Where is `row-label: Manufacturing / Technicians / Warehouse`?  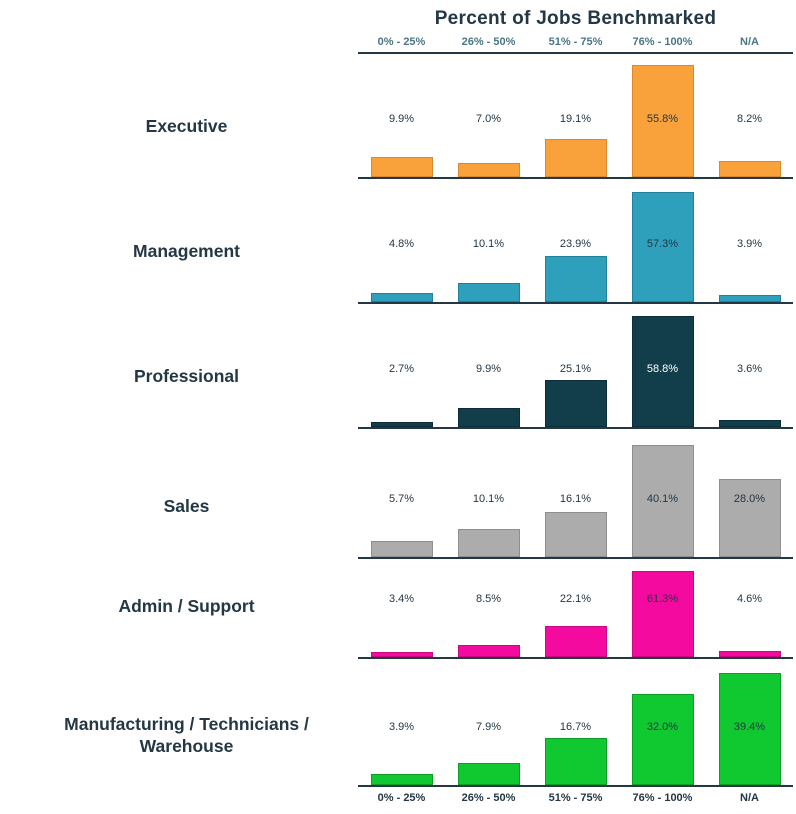 row-label: Manufacturing / Technicians / Warehouse is located at coordinates (186, 735).